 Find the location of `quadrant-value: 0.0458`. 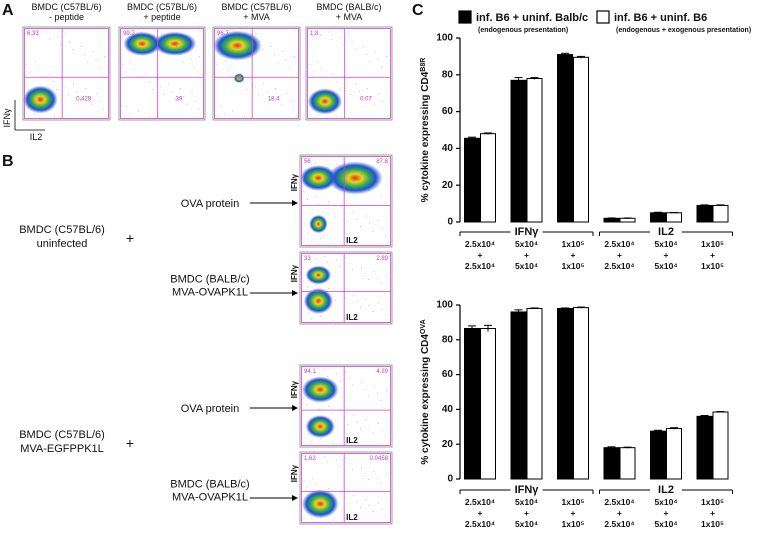

quadrant-value: 0.0458 is located at coordinates (379, 459).